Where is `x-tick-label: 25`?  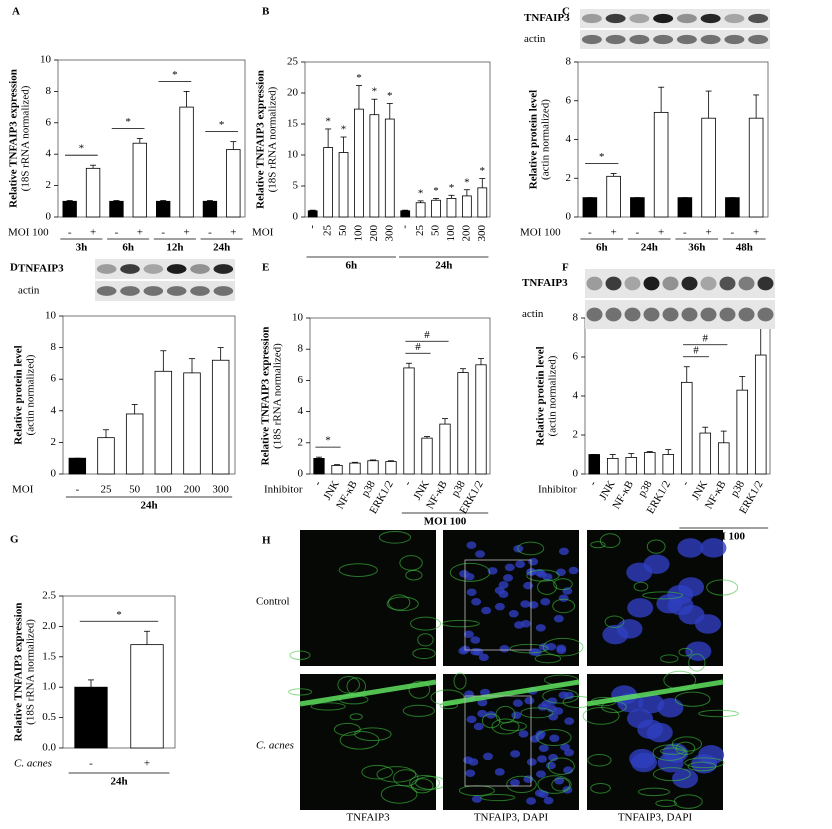
x-tick-label: 25 is located at coordinates (107, 490).